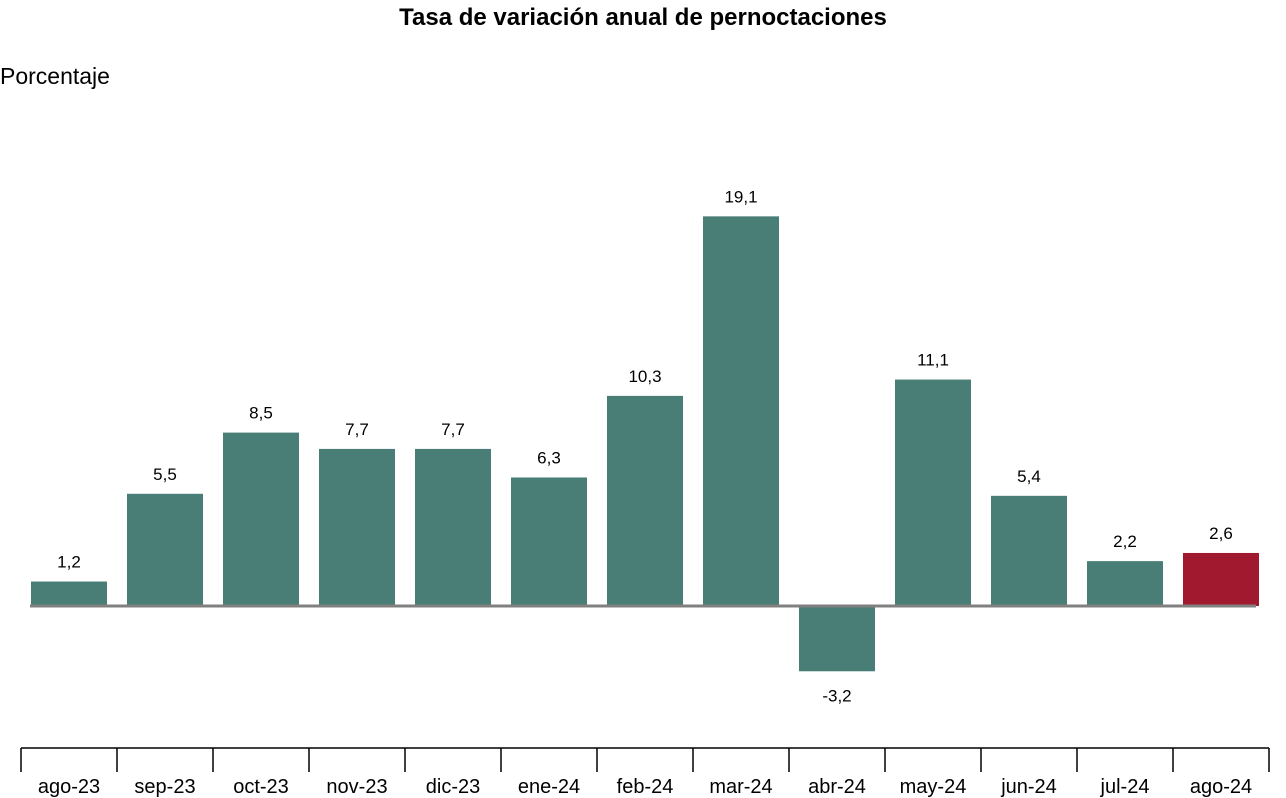  Describe the element at coordinates (1028, 787) in the screenshot. I see `x-tick-label: jun-24` at that location.